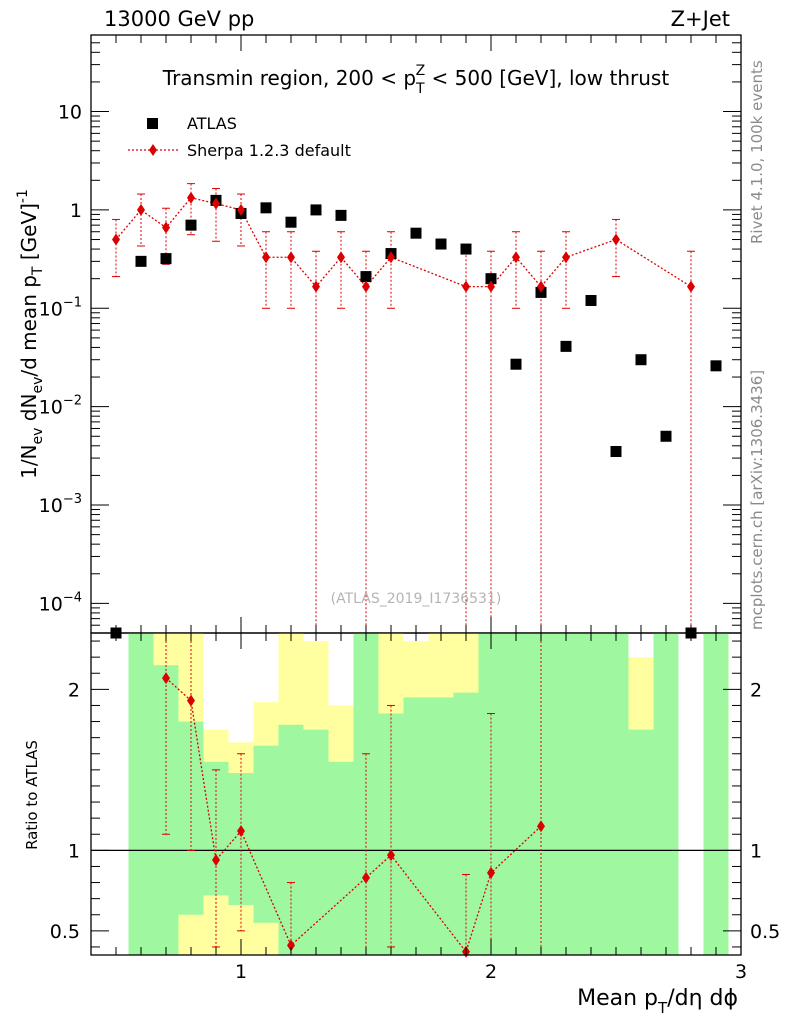  What do you see at coordinates (65, 932) in the screenshot?
I see `ratio-y-tick-label: 0.5` at bounding box center [65, 932].